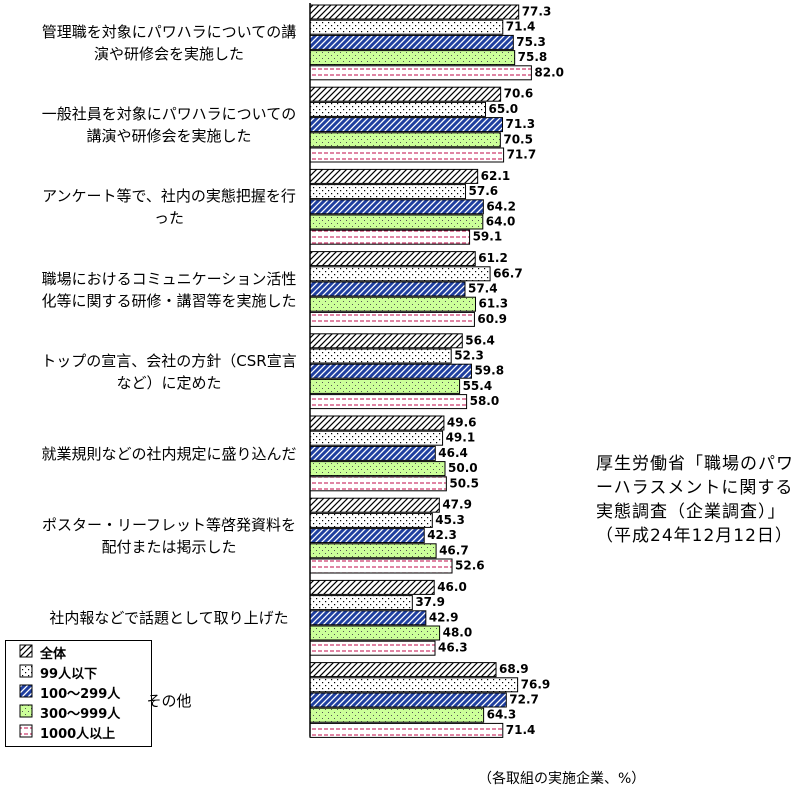 The image size is (800, 788). I want to click on value-label: 71.7, so click(522, 155).